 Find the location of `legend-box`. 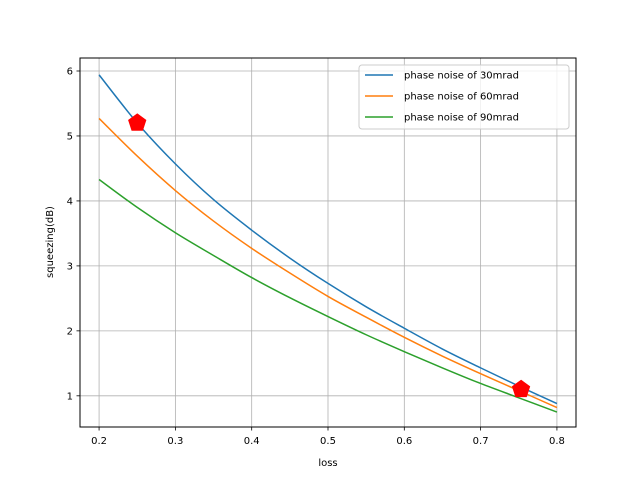

legend-box is located at coordinates (464, 97).